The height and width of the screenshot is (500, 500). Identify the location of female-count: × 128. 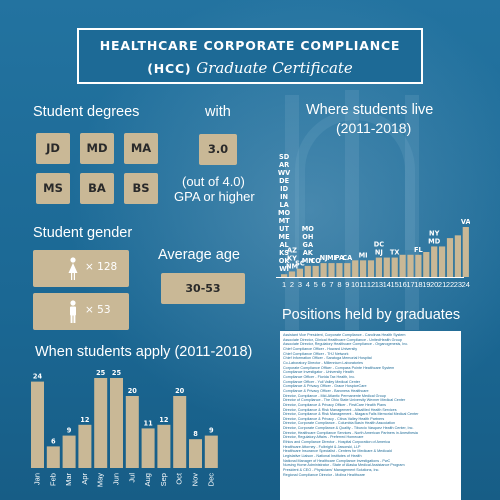
(101, 267).